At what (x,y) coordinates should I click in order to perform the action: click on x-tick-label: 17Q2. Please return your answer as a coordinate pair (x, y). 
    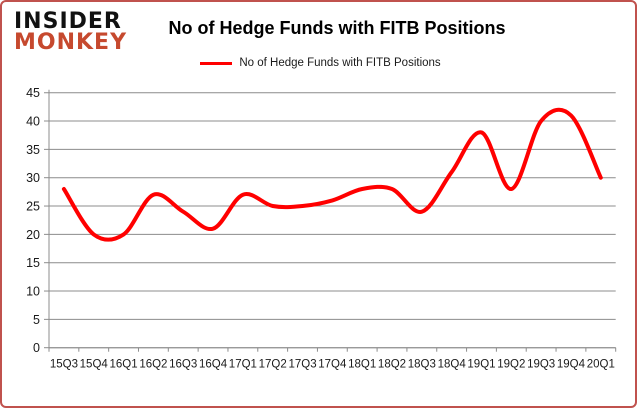
    Looking at the image, I should click on (273, 365).